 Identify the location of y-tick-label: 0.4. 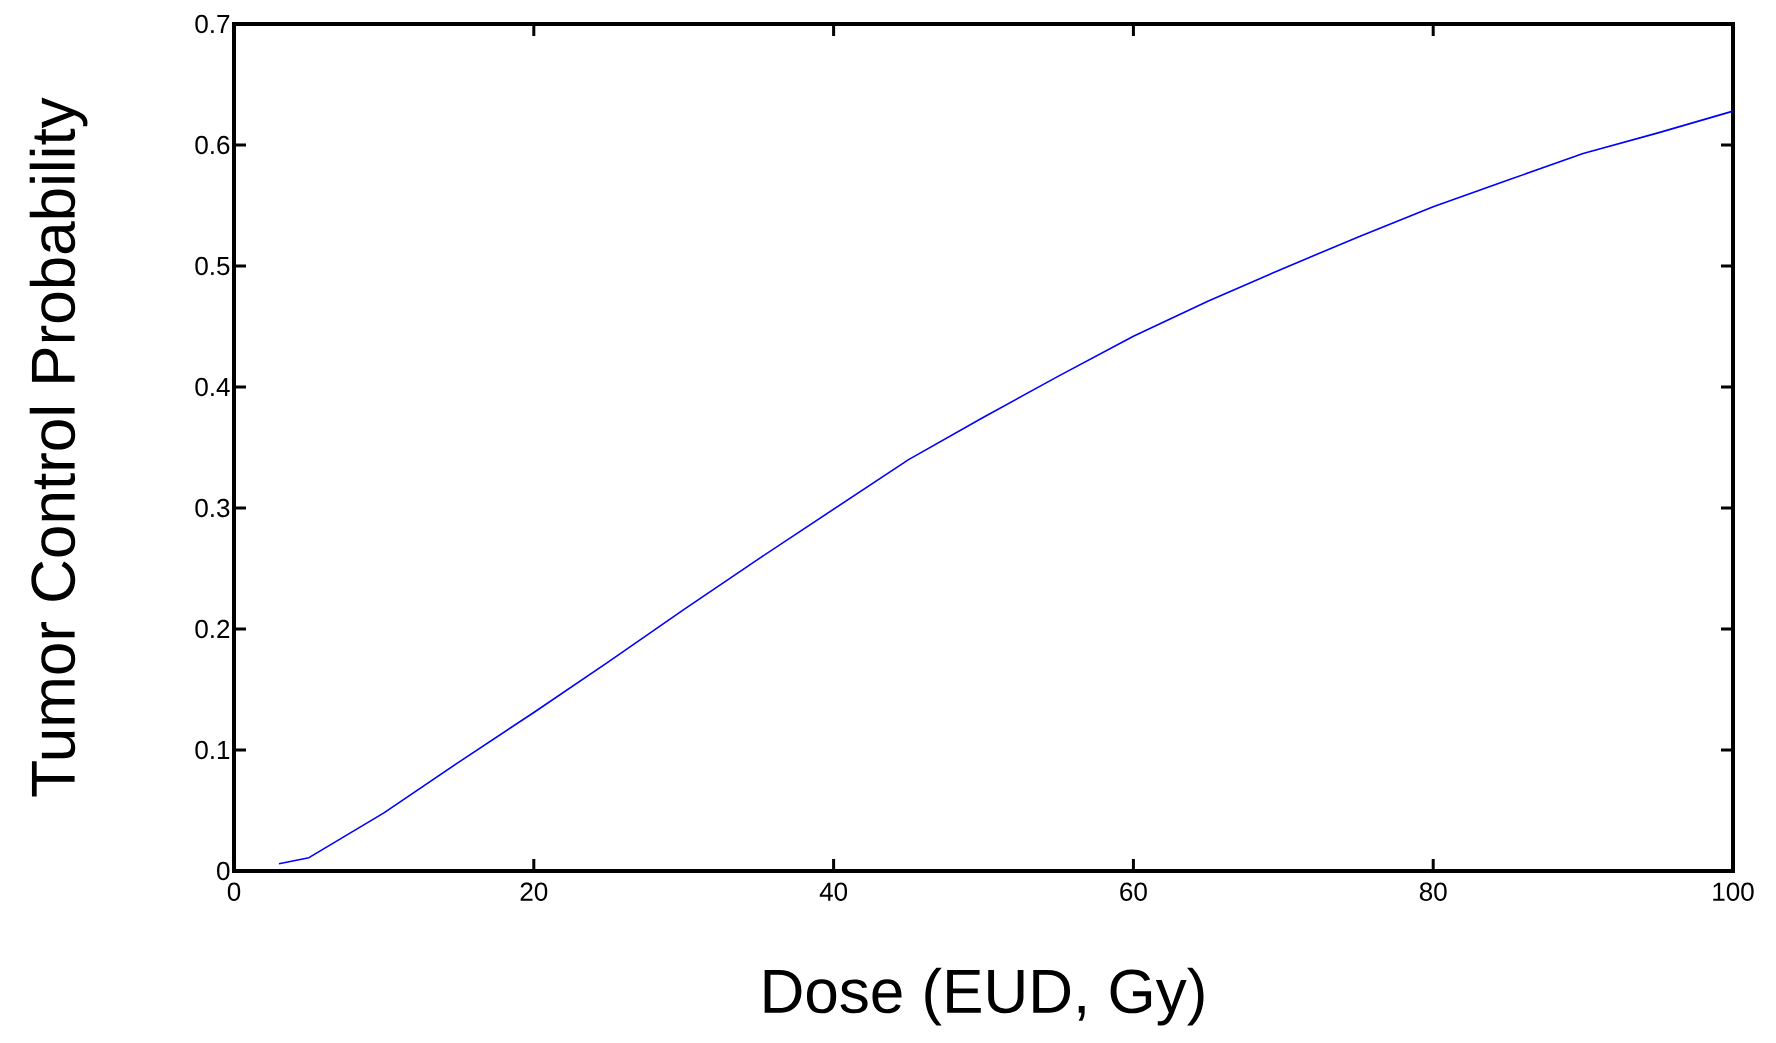
(212, 387).